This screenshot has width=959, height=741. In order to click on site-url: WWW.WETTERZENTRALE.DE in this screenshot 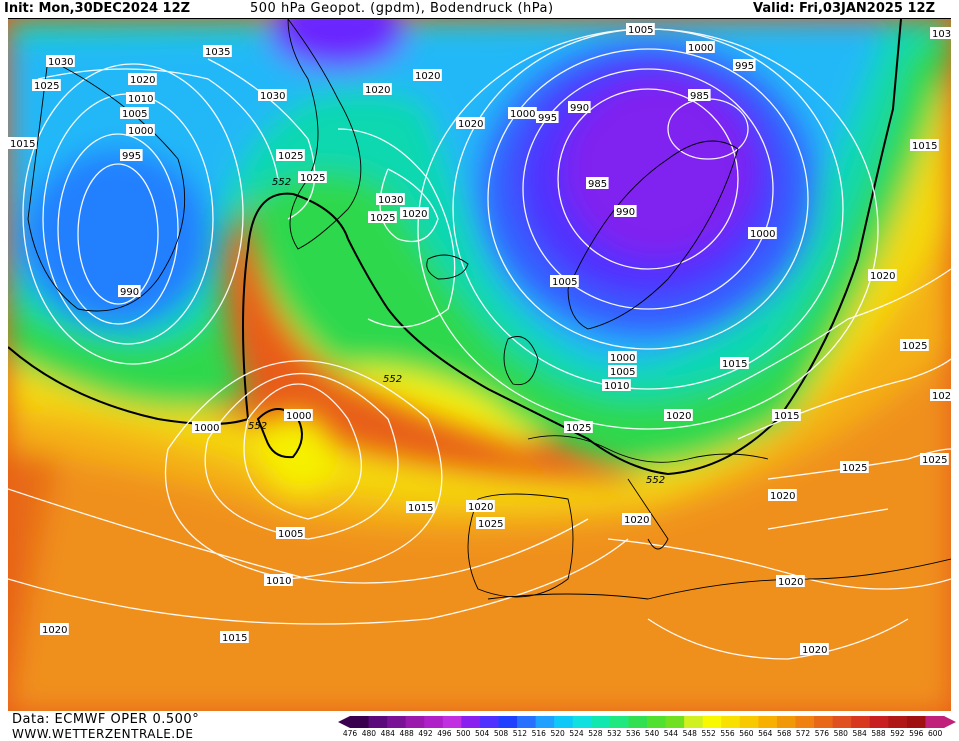, I will do `click(103, 734)`.